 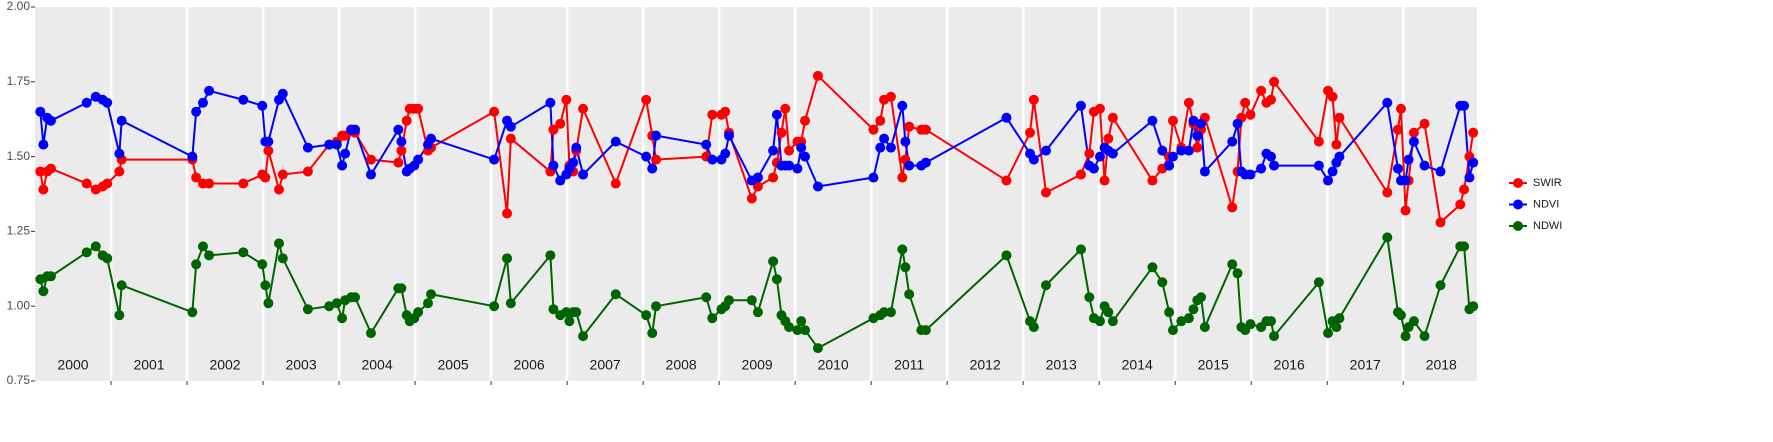 What do you see at coordinates (224, 365) in the screenshot?
I see `year-label: 2002` at bounding box center [224, 365].